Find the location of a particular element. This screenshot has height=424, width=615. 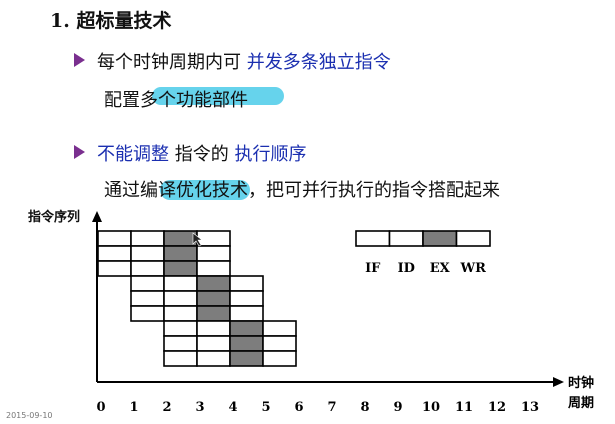

x-tick-label: 4 is located at coordinates (232, 407).